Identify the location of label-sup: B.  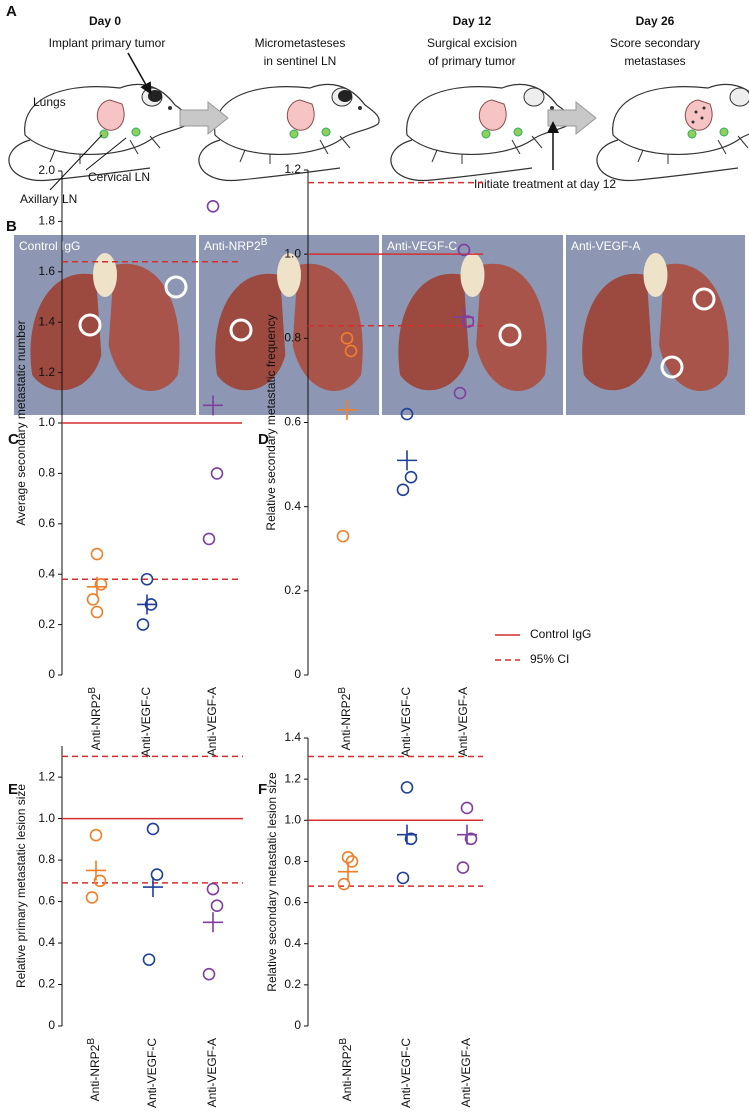
(264, 242).